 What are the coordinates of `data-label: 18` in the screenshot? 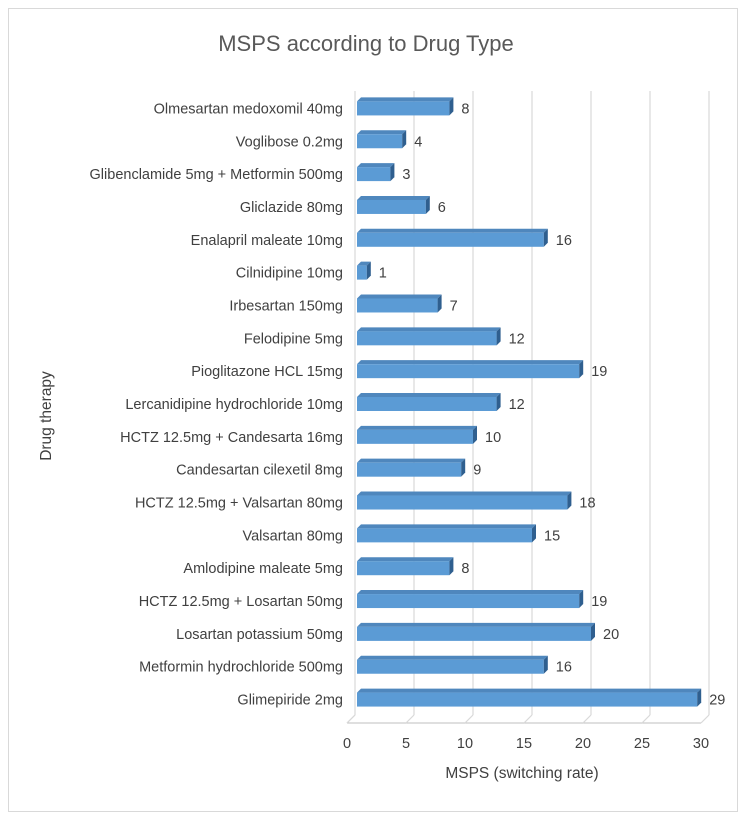 It's located at (587, 504).